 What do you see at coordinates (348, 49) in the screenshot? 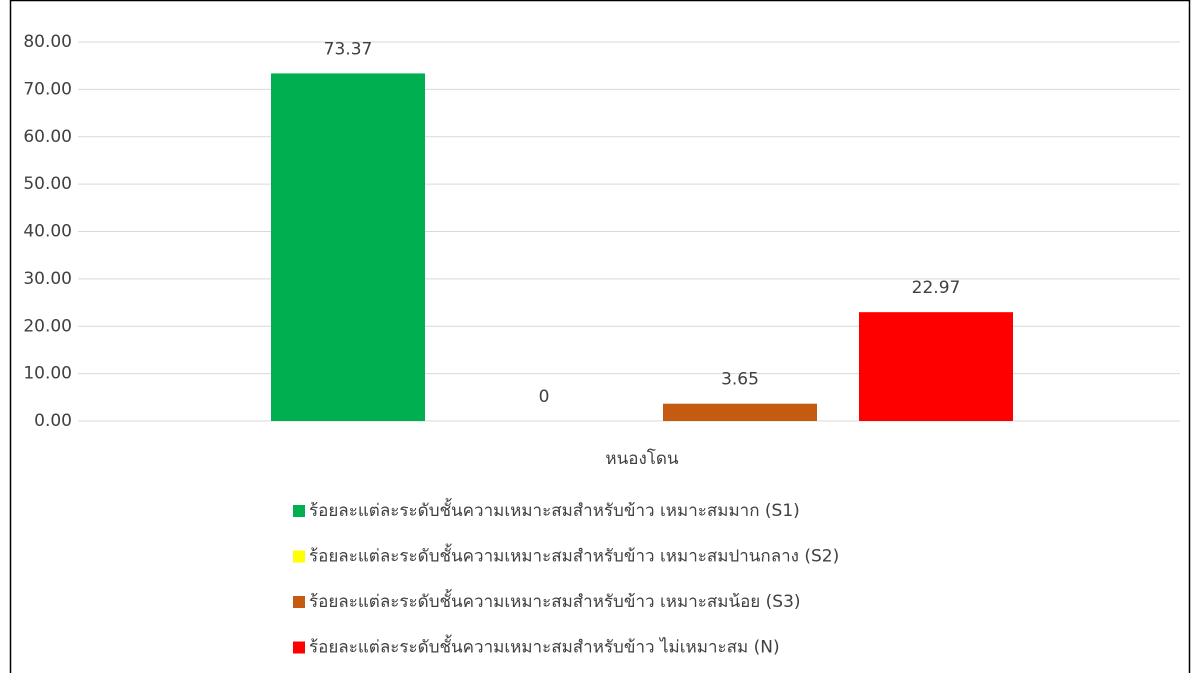
I see `data-label: 73.37` at bounding box center [348, 49].